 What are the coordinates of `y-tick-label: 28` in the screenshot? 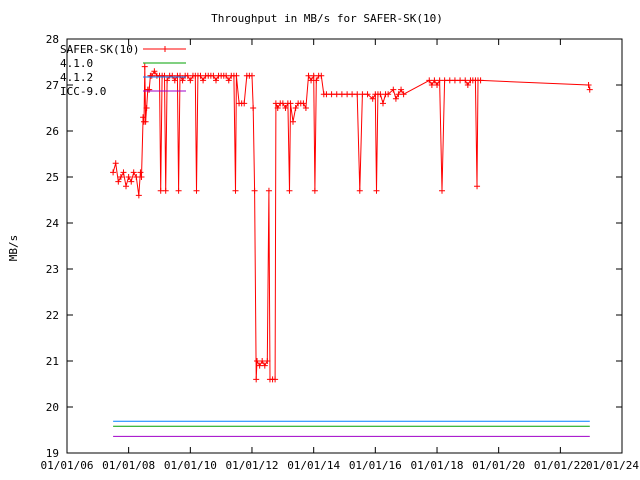 It's located at (52, 39).